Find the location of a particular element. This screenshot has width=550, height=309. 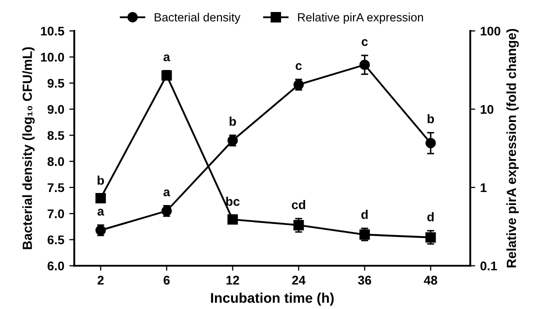

y-tick-label: 10.5 is located at coordinates (52, 31).